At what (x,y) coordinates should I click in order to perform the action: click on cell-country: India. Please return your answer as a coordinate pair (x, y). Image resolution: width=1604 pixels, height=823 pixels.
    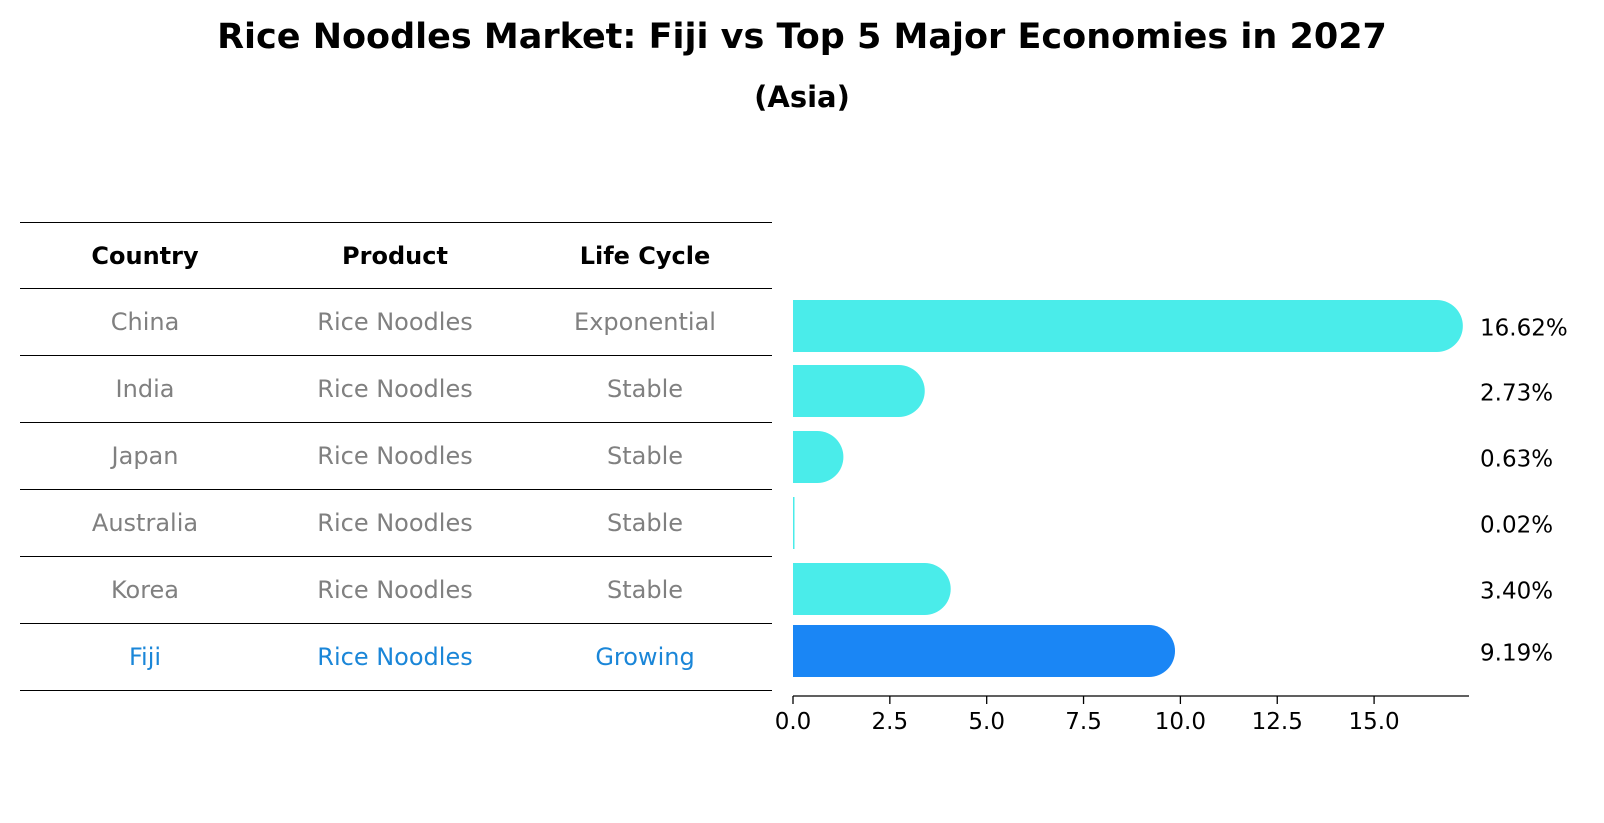
    Looking at the image, I should click on (145, 388).